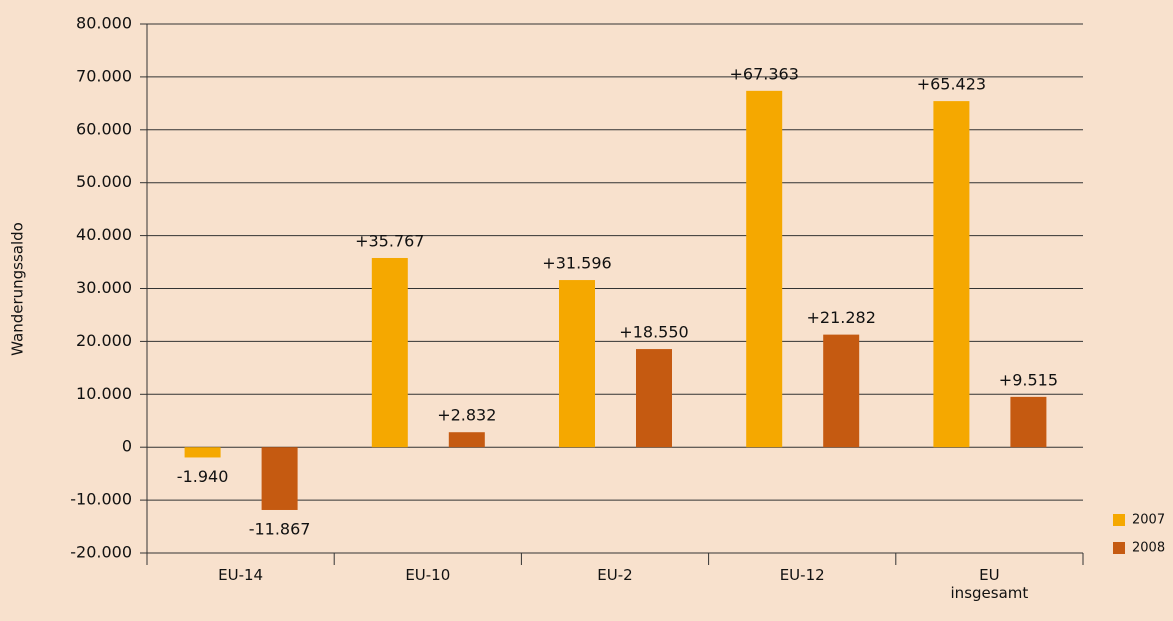 The image size is (1173, 621). Describe the element at coordinates (104, 340) in the screenshot. I see `y-tick-label: 20.000` at that location.